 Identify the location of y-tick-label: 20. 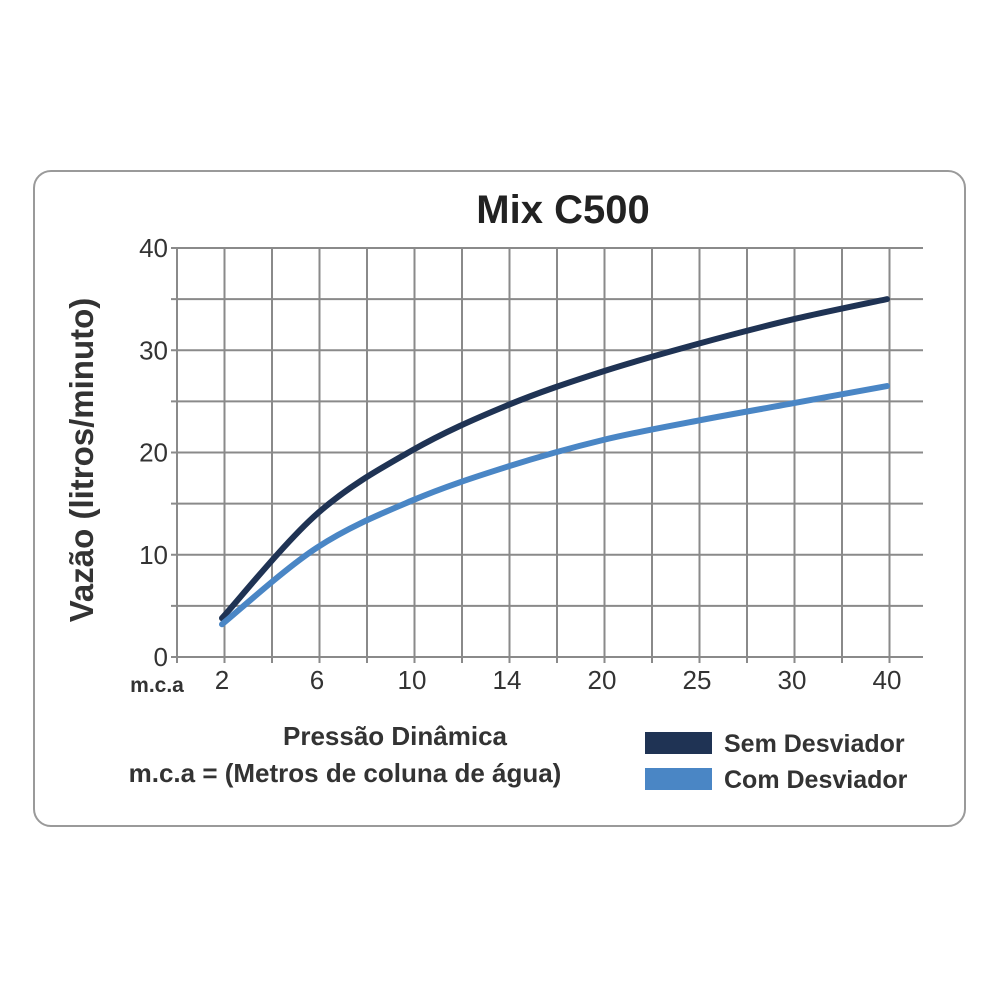
(153, 453).